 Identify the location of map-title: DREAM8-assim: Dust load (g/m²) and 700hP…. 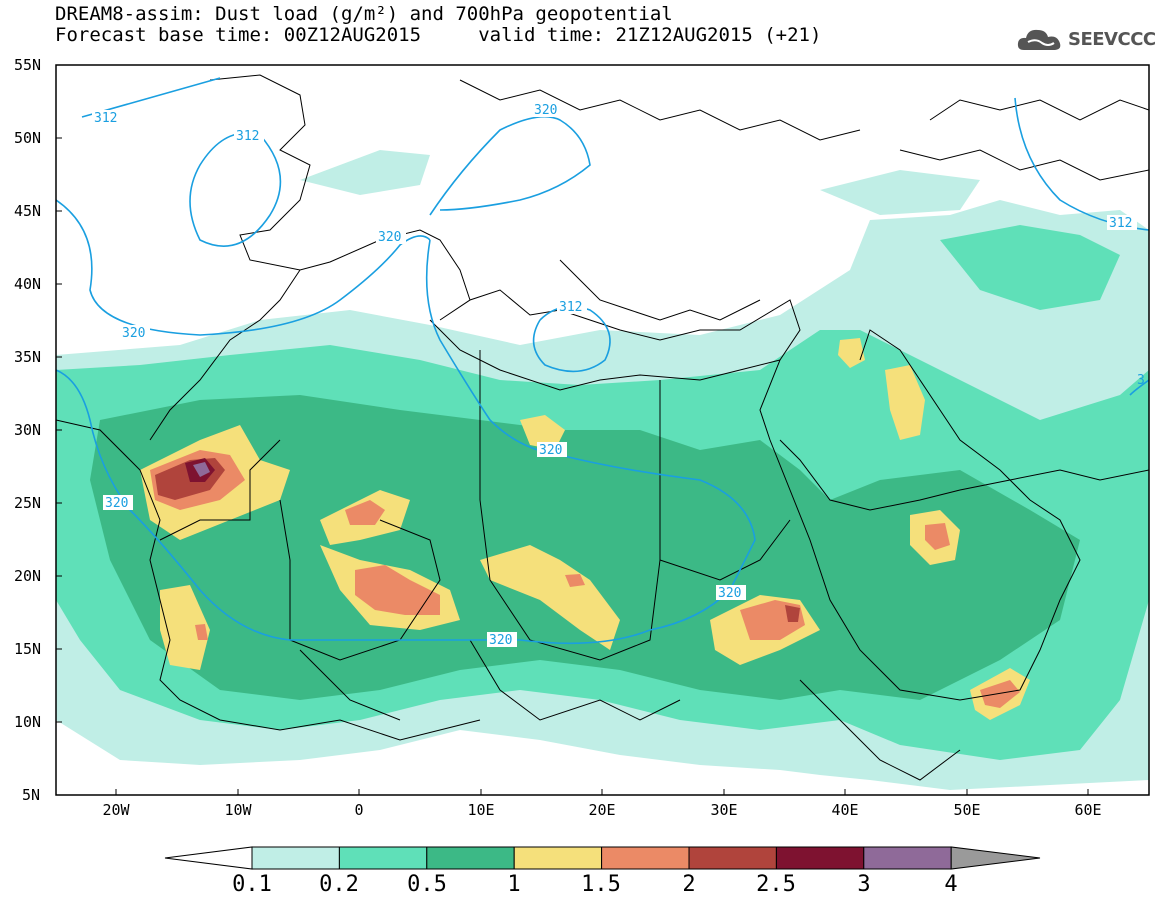
(364, 14).